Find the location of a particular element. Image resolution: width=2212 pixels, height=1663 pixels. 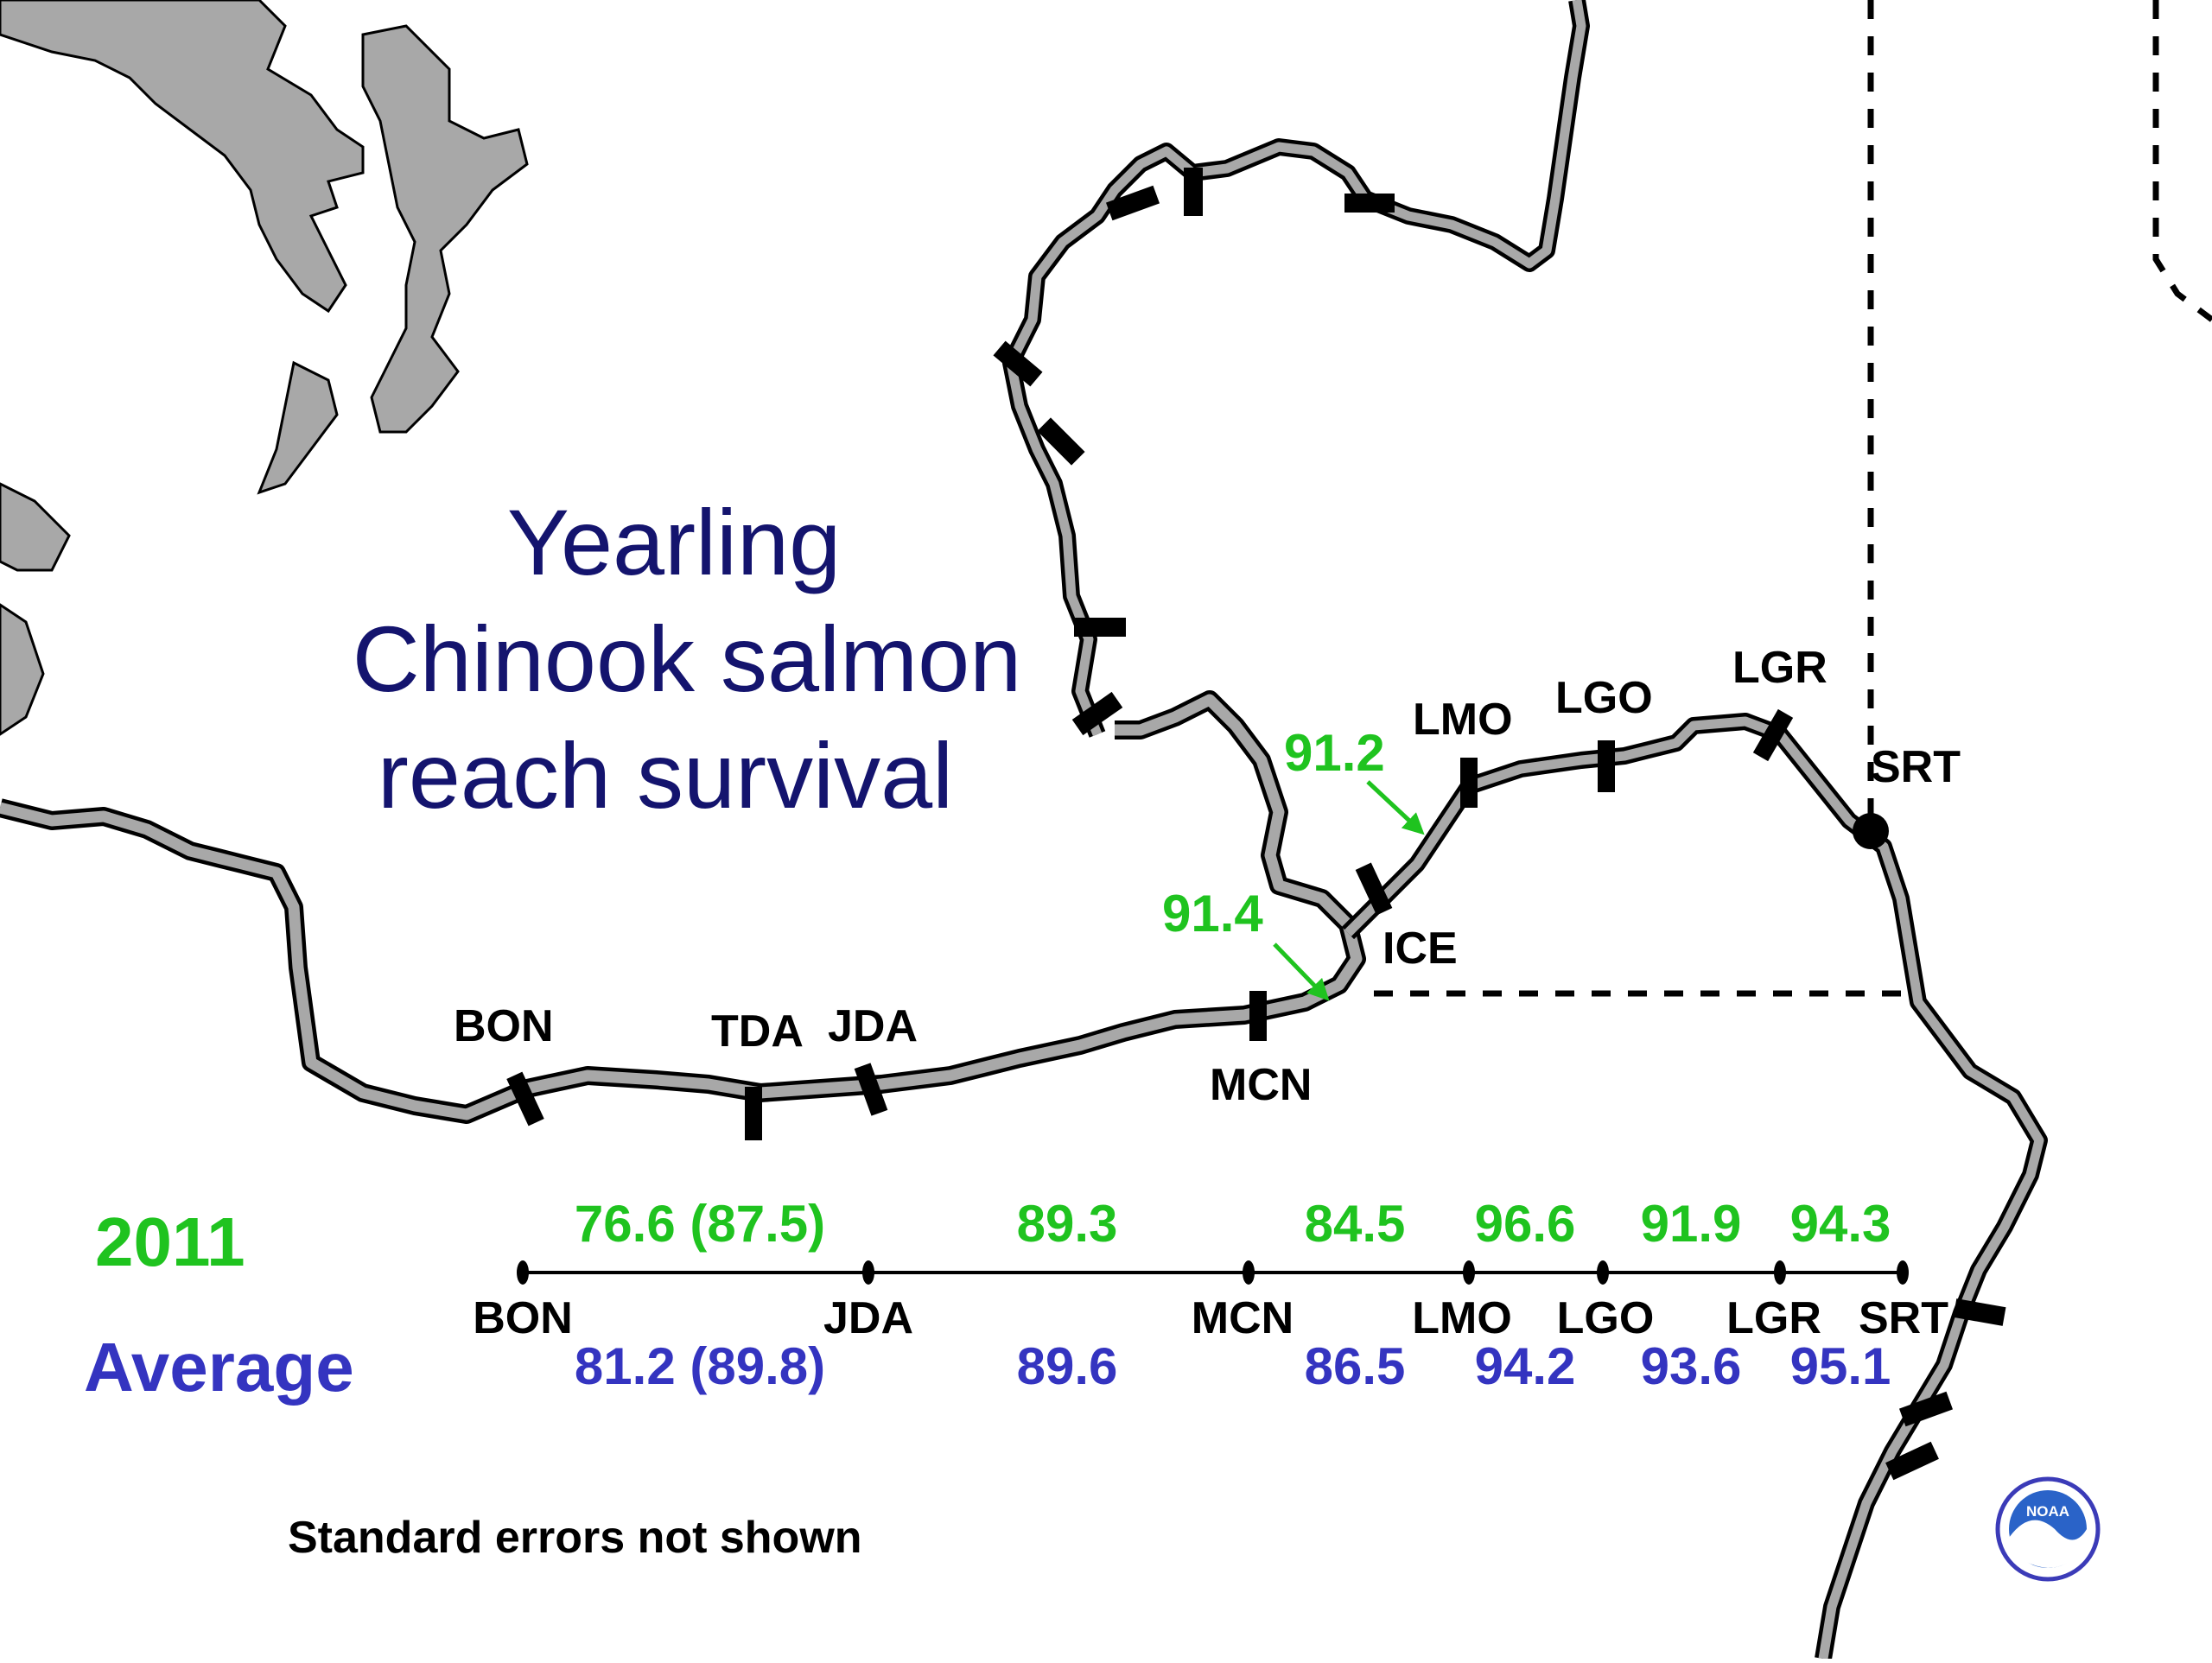

reach-values-2011: 76.6 (87.5) 89.3 84.5 96.6 91.9 94.3 is located at coordinates (1233, 1224).